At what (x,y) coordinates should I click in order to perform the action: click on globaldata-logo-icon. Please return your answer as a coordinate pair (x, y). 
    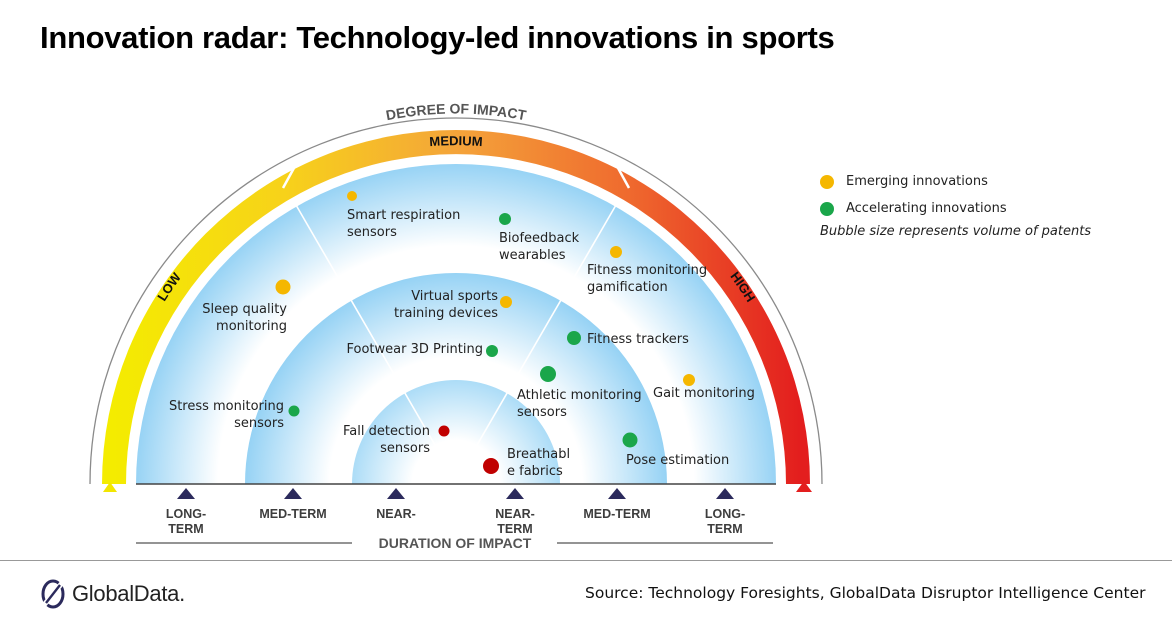
    Looking at the image, I should click on (53, 594).